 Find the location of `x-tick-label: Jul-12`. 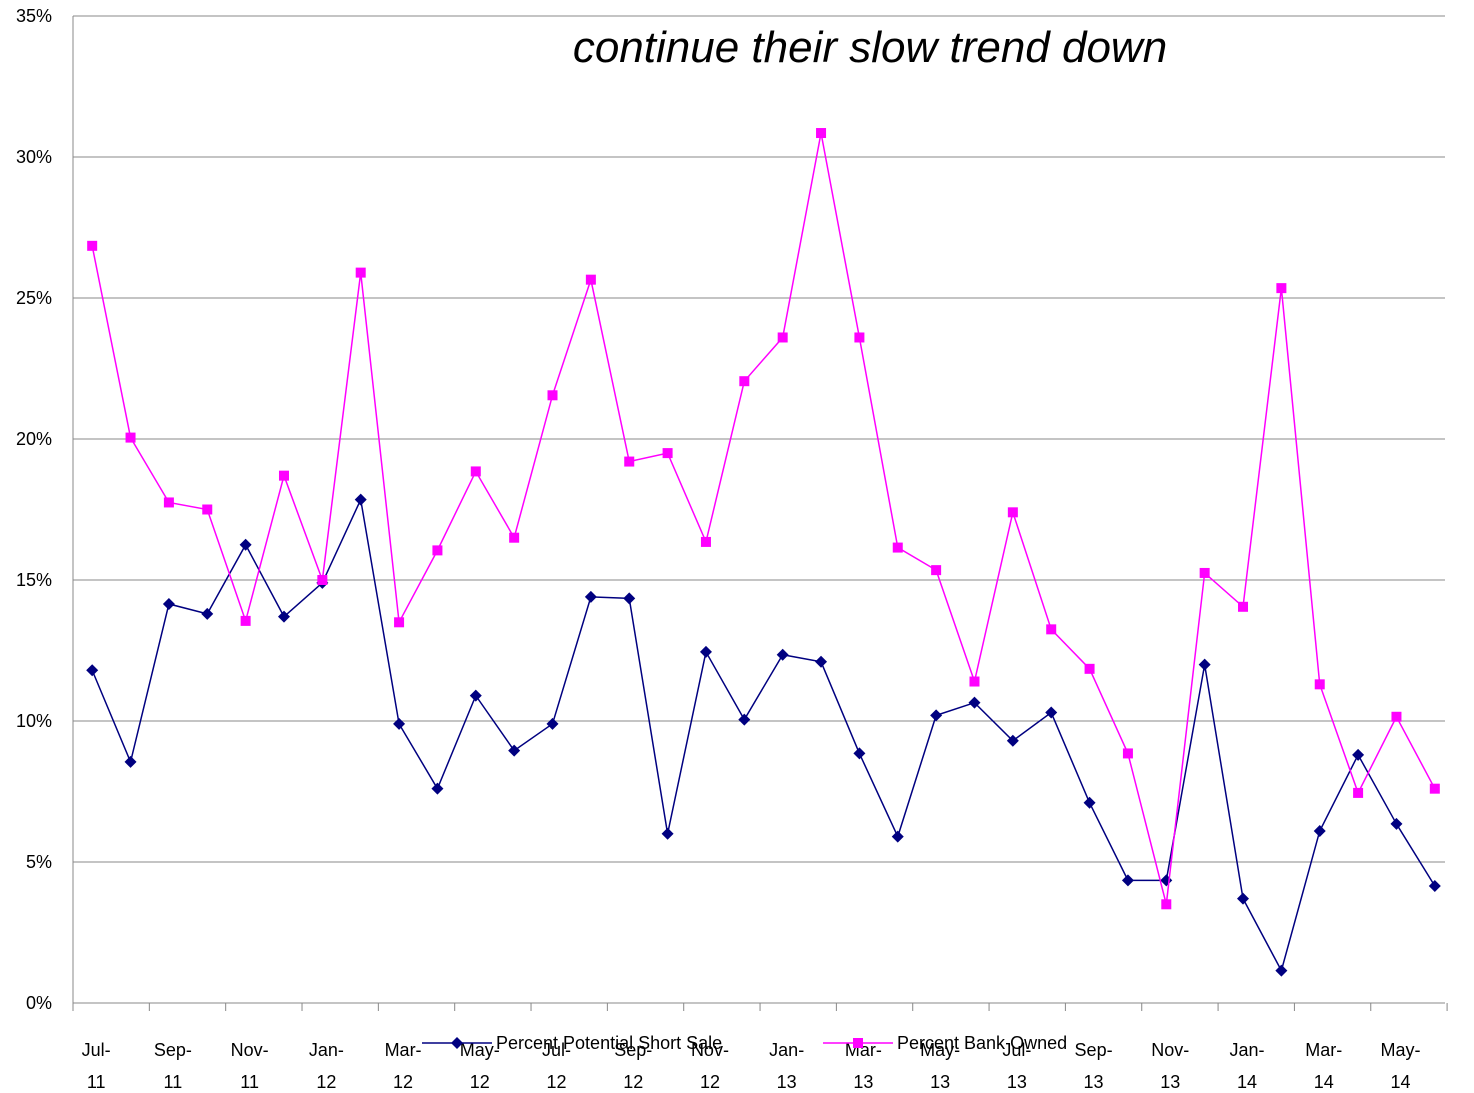

x-tick-label: Jul-12 is located at coordinates (556, 1066).